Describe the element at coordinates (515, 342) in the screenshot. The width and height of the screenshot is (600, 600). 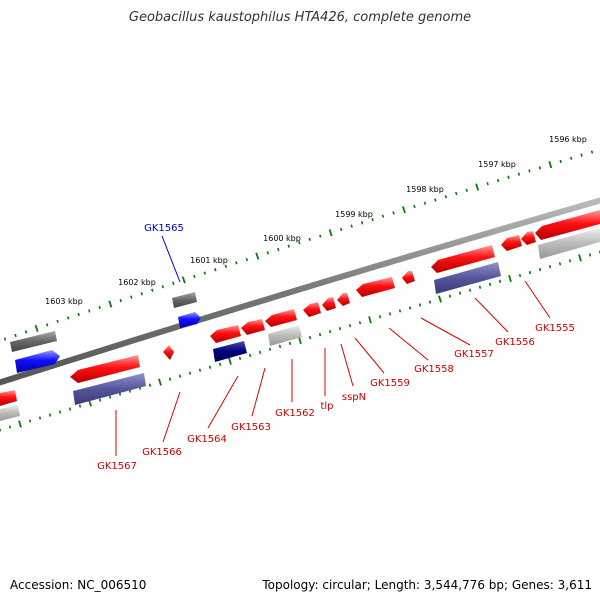
I see `gene-label-gk1556: GK1556` at that location.